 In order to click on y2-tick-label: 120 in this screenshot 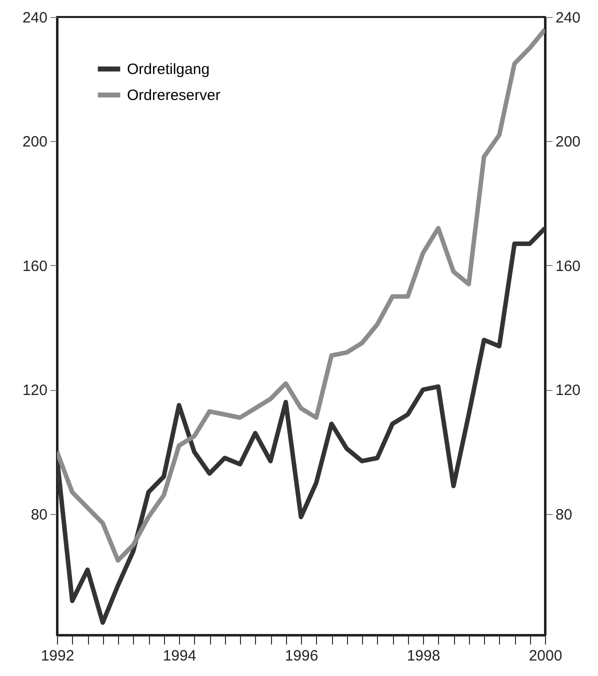, I will do `click(568, 391)`.